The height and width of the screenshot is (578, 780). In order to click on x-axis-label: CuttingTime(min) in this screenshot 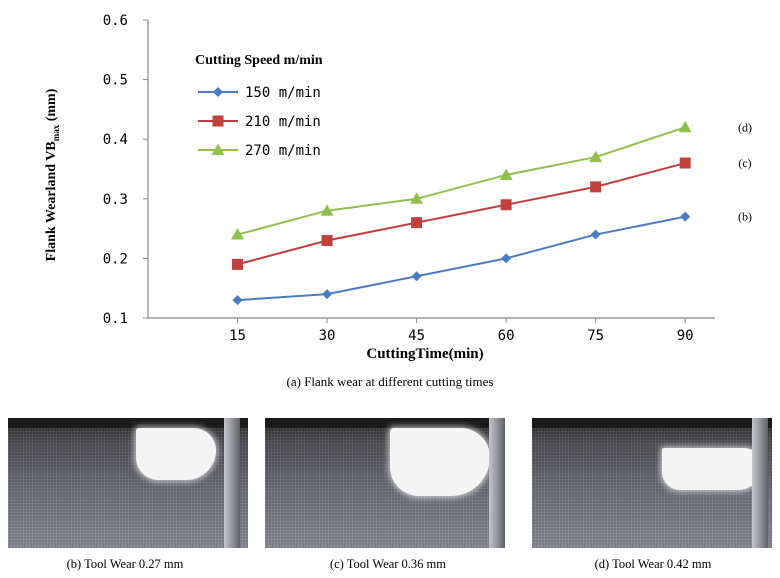, I will do `click(424, 354)`.